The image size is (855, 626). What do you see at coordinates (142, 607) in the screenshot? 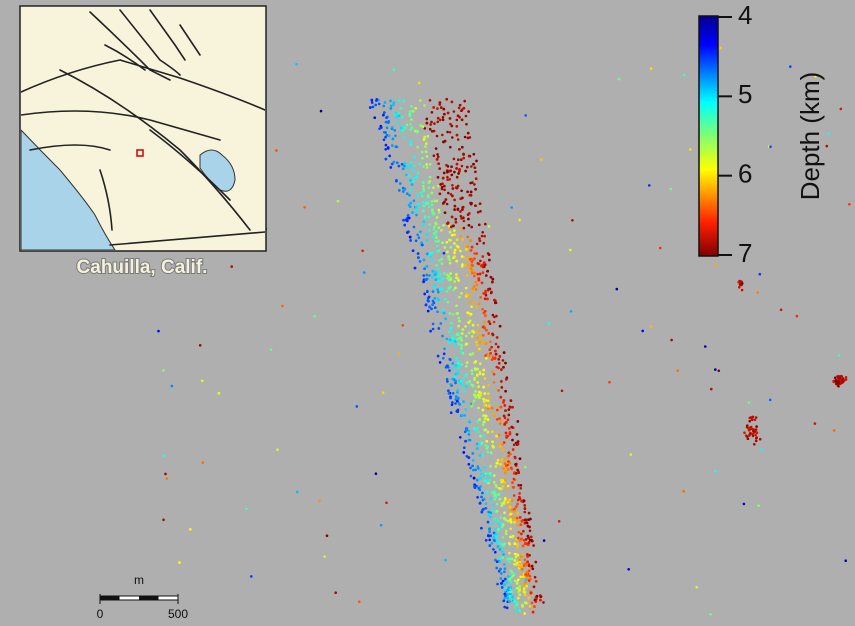
I see `scale-bar: 0 500` at bounding box center [142, 607].